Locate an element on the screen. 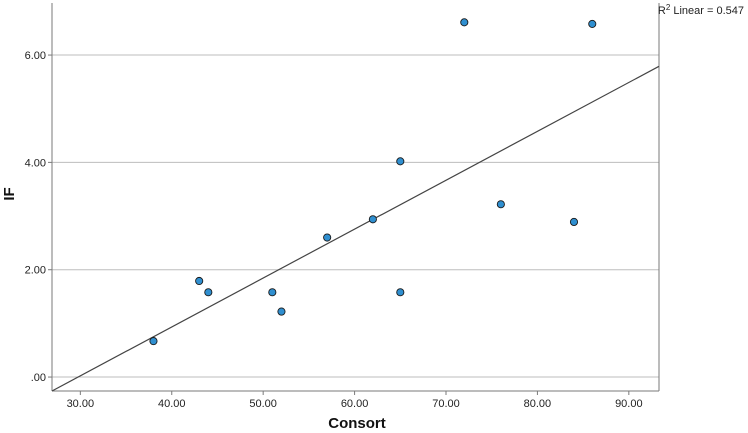  y-tick-label: 2.00 is located at coordinates (35, 271).